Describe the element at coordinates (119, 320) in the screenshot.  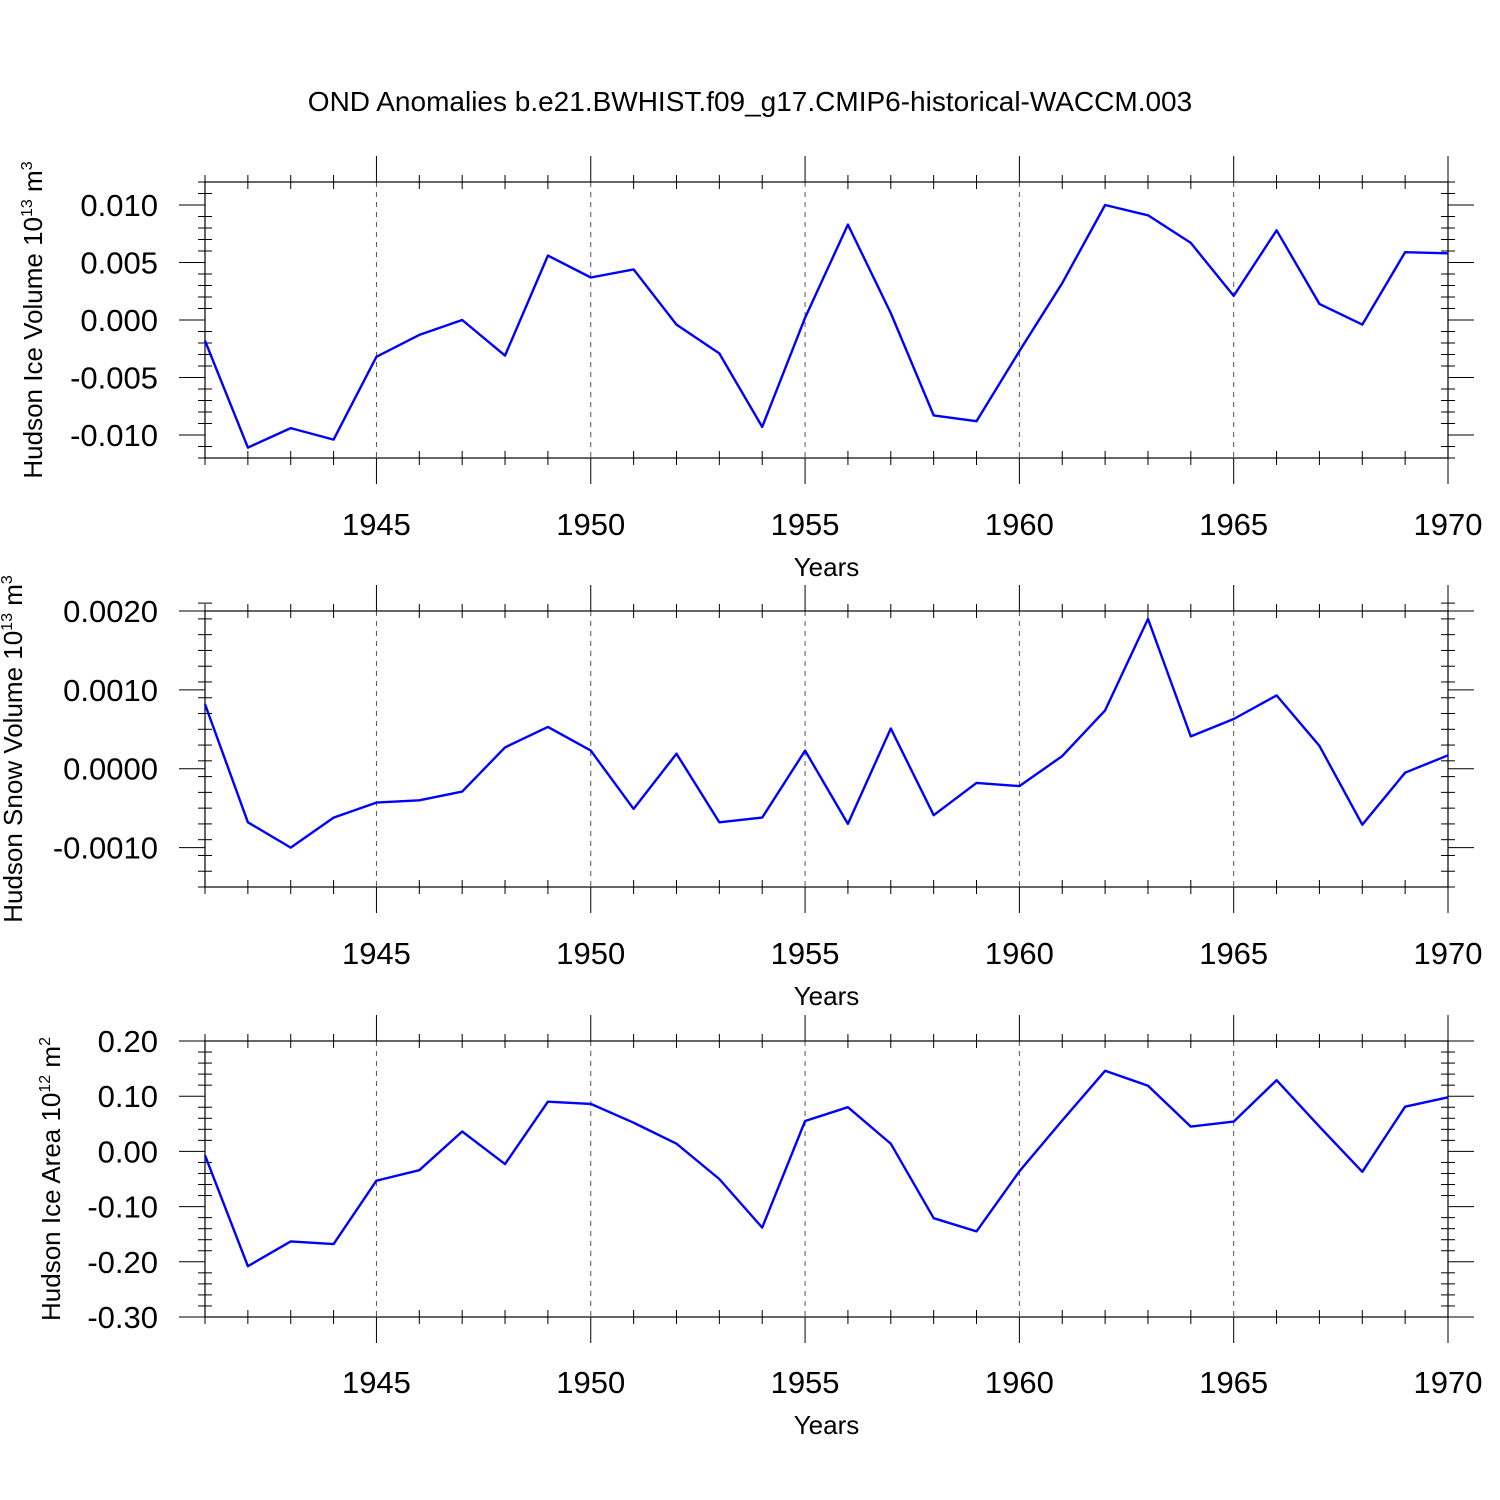
I see `y-tick-label: 0.000` at that location.